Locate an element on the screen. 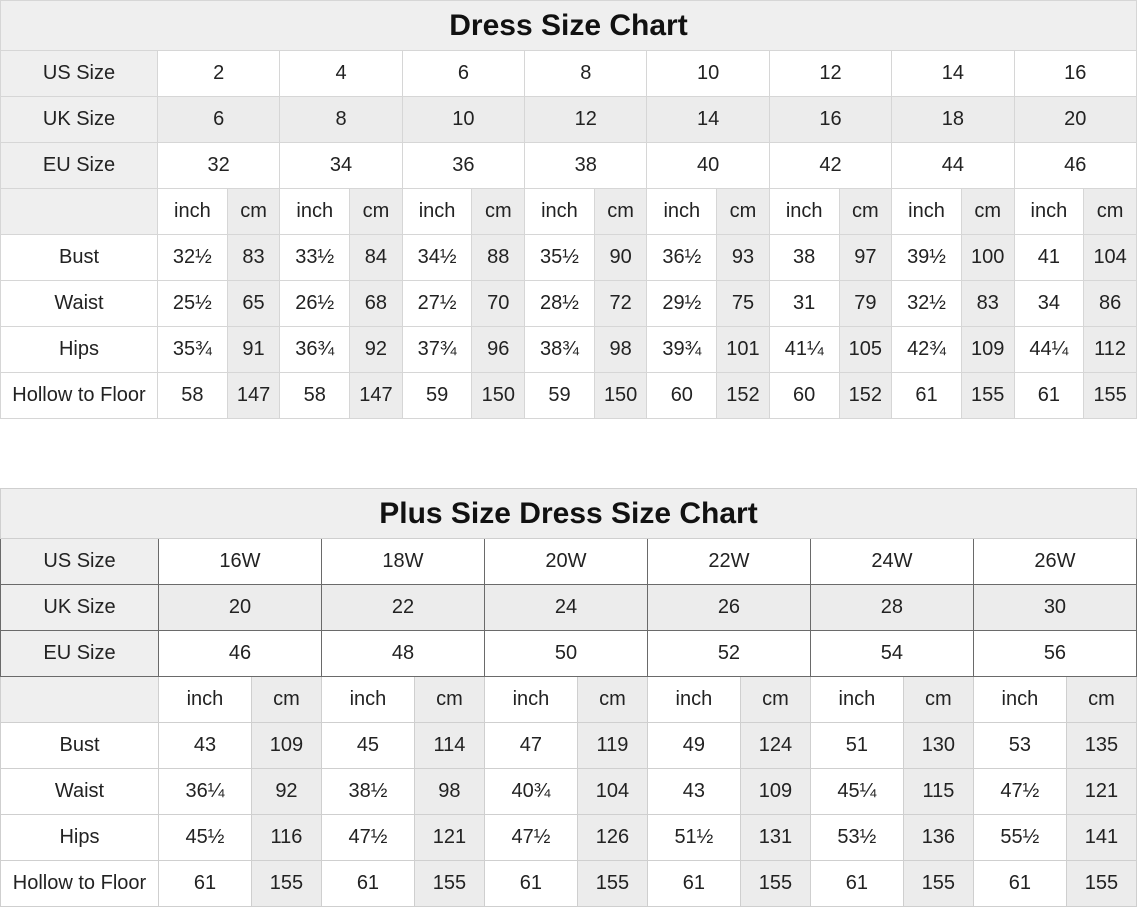 The height and width of the screenshot is (910, 1138). inch-value: 32½ is located at coordinates (192, 257).